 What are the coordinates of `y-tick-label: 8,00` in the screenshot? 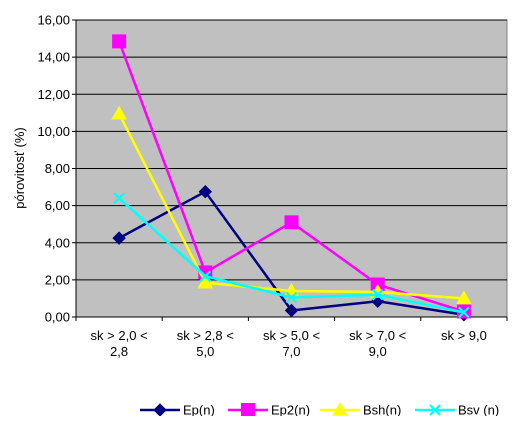 It's located at (57, 168).